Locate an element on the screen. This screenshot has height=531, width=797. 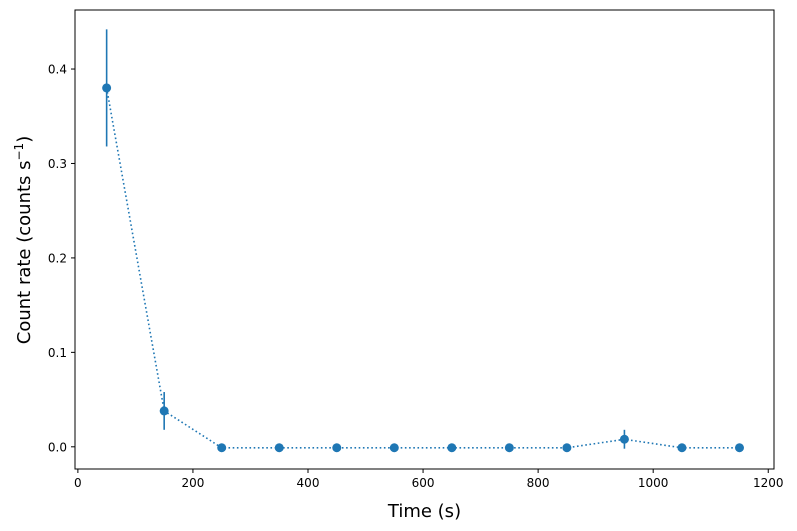
x-axis-title: Time (s) is located at coordinates (424, 511).